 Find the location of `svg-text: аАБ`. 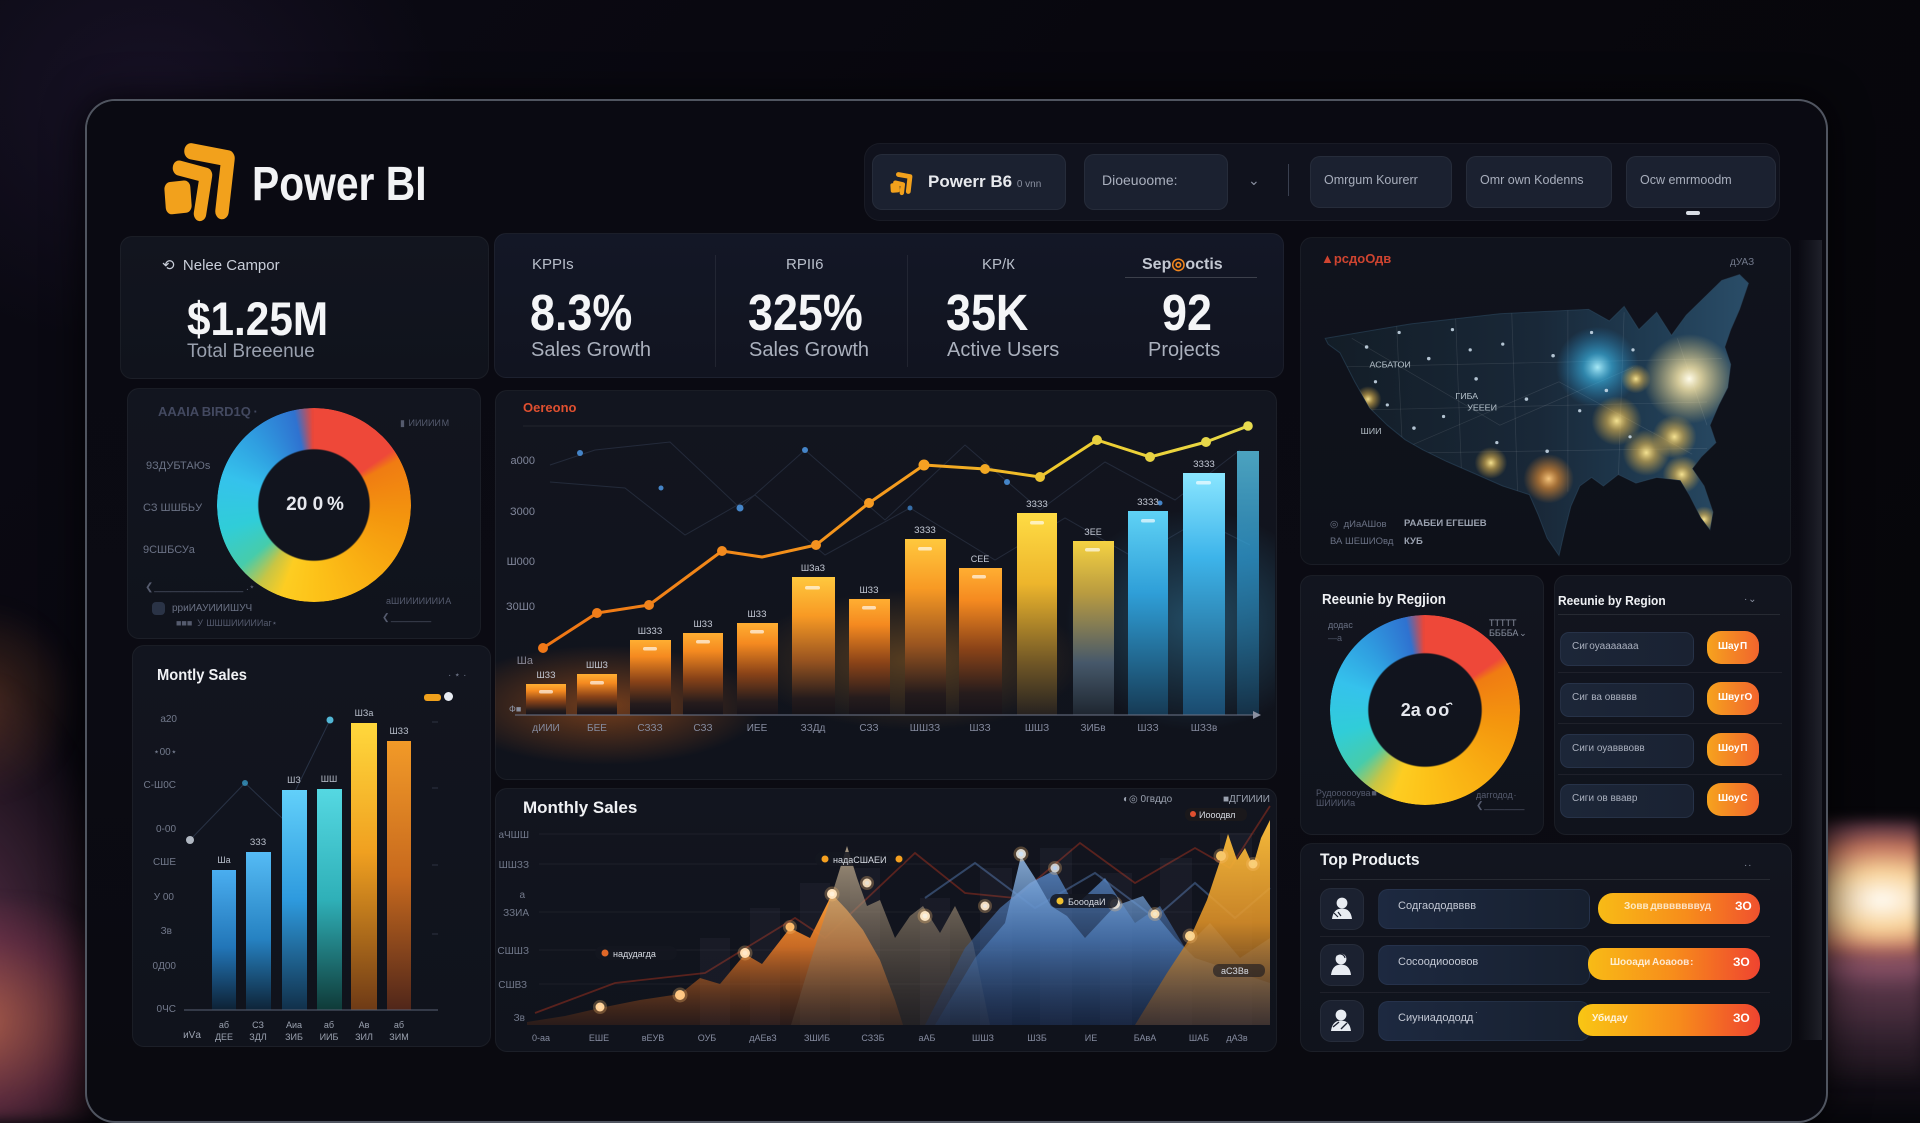

svg-text: аАБ is located at coordinates (927, 1038).